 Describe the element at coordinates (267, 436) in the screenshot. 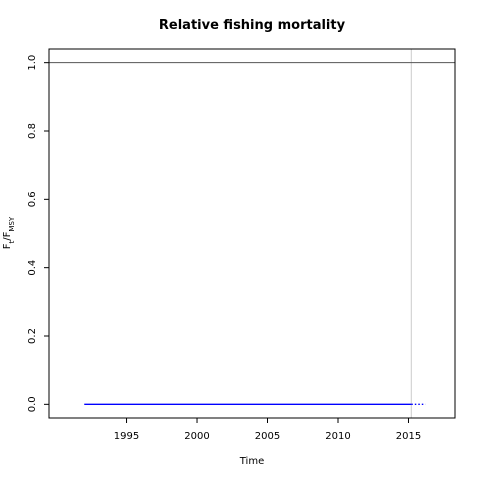

I see `x-tick-label: 2005` at that location.